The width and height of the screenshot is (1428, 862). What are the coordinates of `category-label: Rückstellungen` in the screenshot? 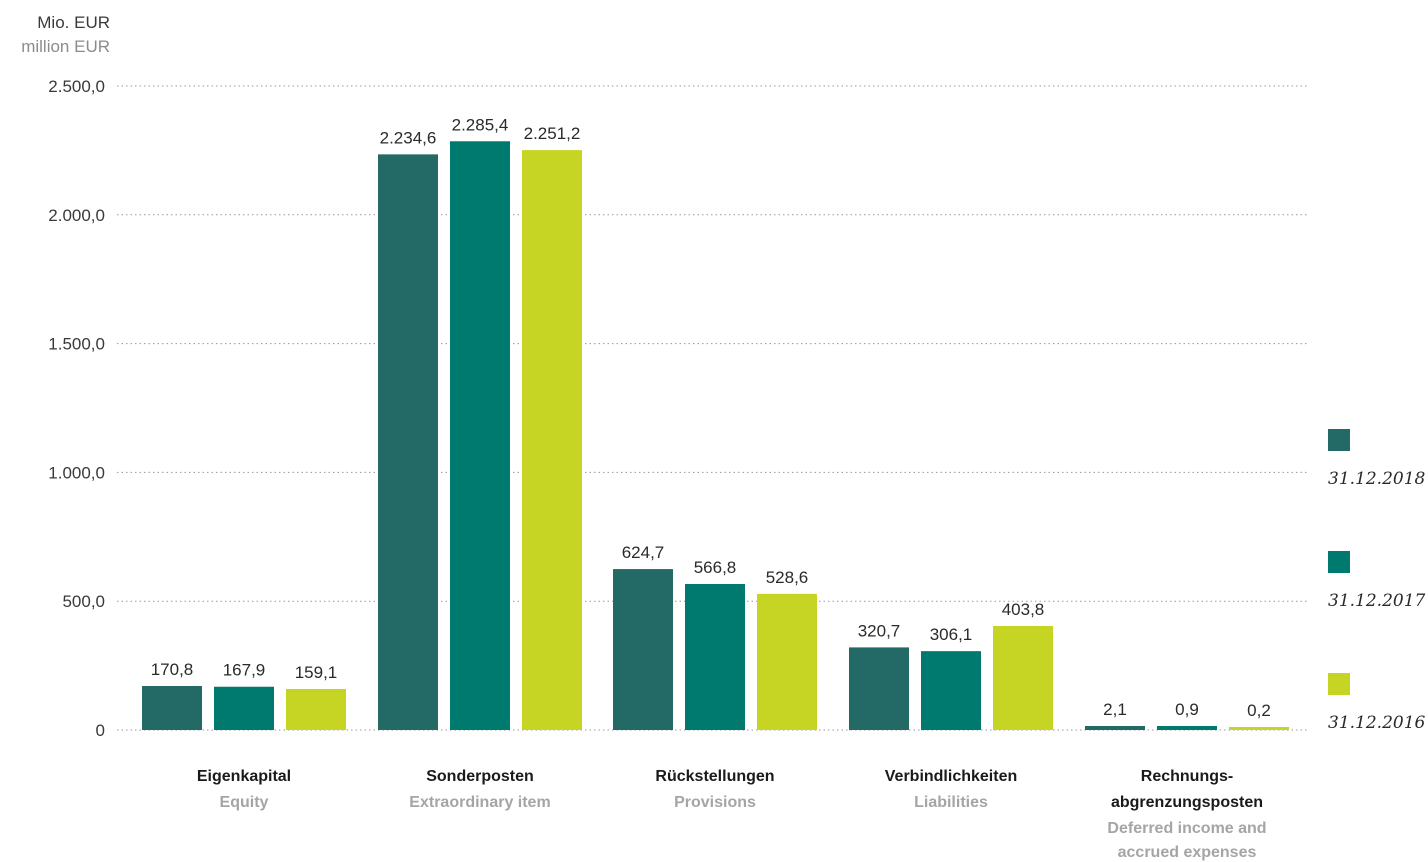 It's located at (714, 776).